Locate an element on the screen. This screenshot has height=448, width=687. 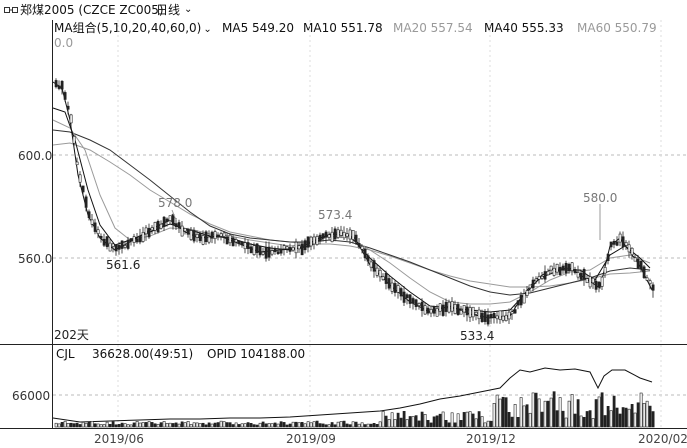
ma-group-label: MA组合(5,10,20,40,60,0) ⌄ is located at coordinates (133, 28).